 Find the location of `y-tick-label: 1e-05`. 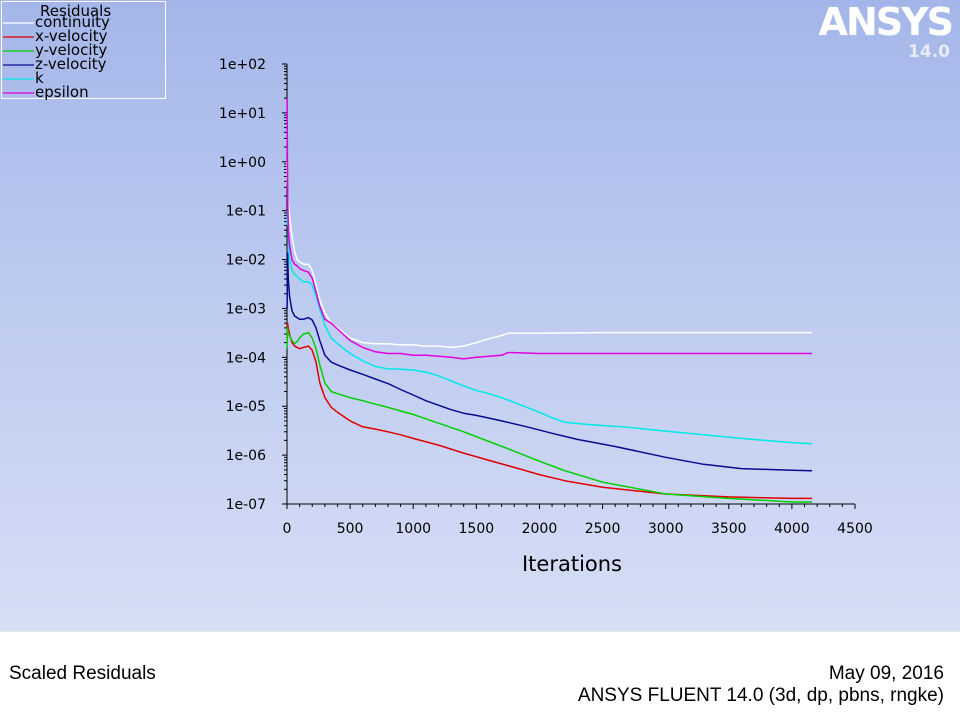

y-tick-label: 1e-05 is located at coordinates (246, 407).